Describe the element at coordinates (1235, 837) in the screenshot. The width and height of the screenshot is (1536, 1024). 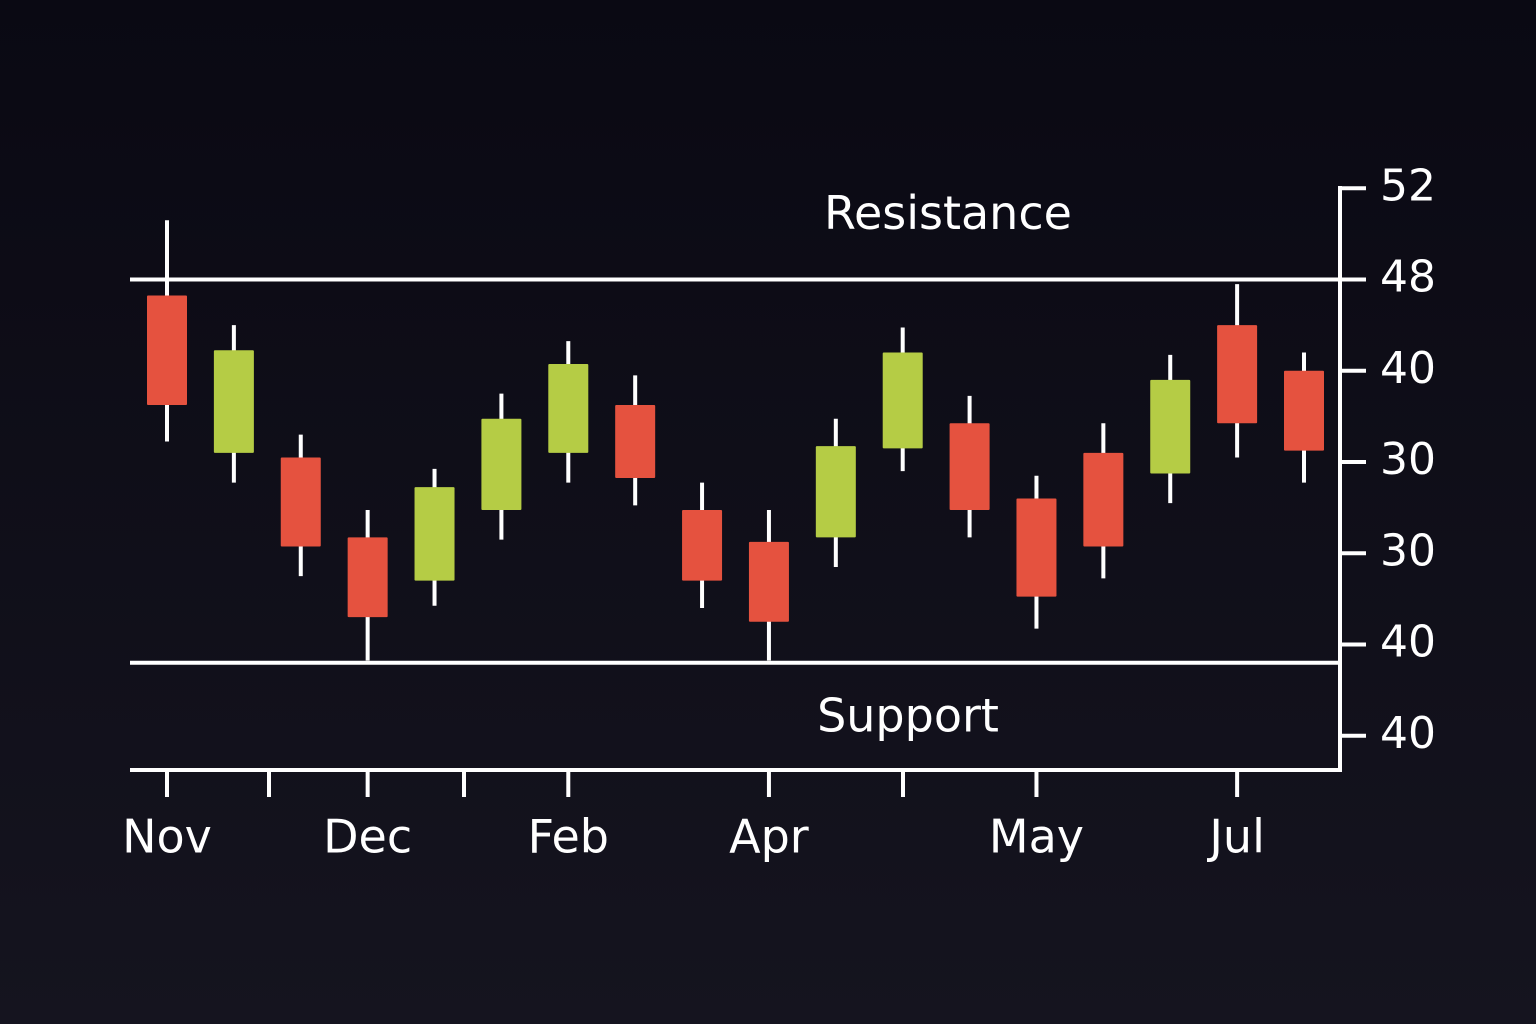
I see `x-tick-label: Jul` at that location.